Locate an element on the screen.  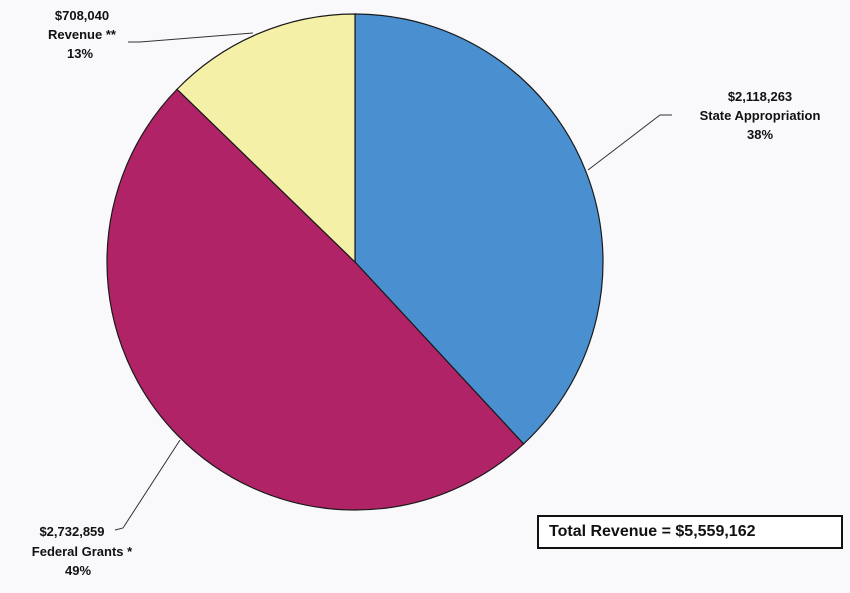
slice-name-label: Federal Grants * is located at coordinates (82, 551).